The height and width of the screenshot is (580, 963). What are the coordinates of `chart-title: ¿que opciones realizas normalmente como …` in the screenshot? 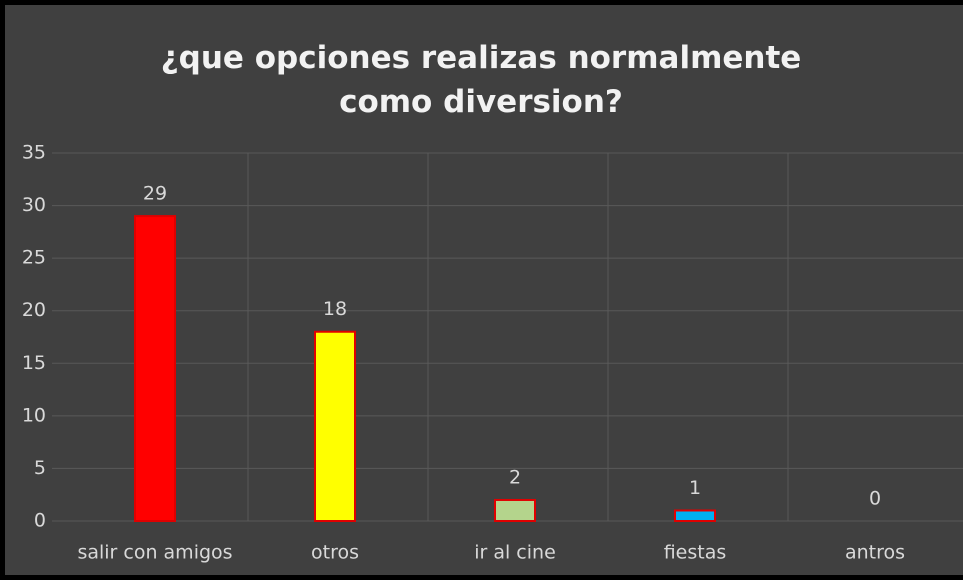 It's located at (481, 80).